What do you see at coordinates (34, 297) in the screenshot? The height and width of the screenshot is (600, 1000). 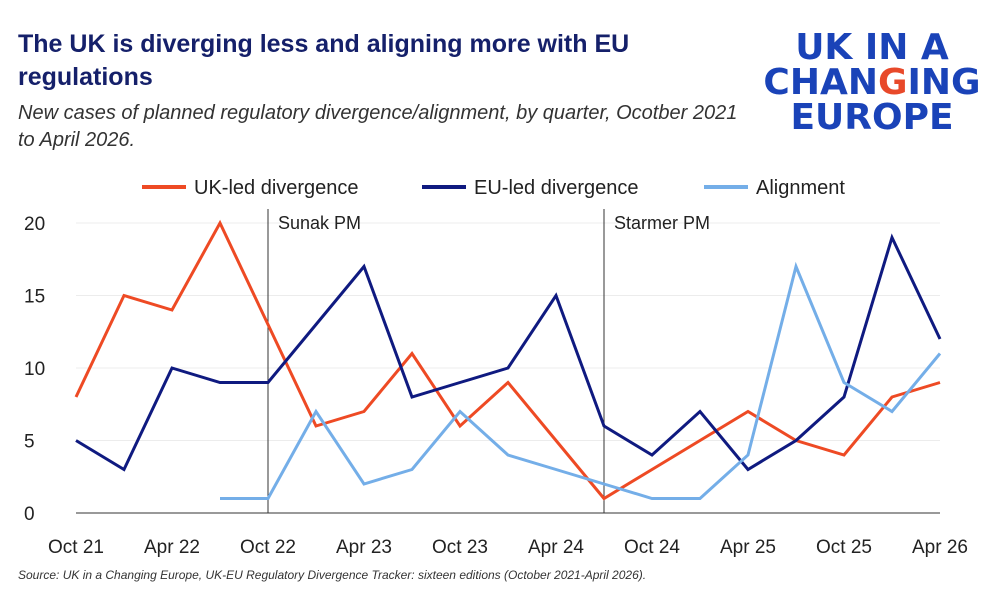 I see `y-tick-label: 15` at bounding box center [34, 297].